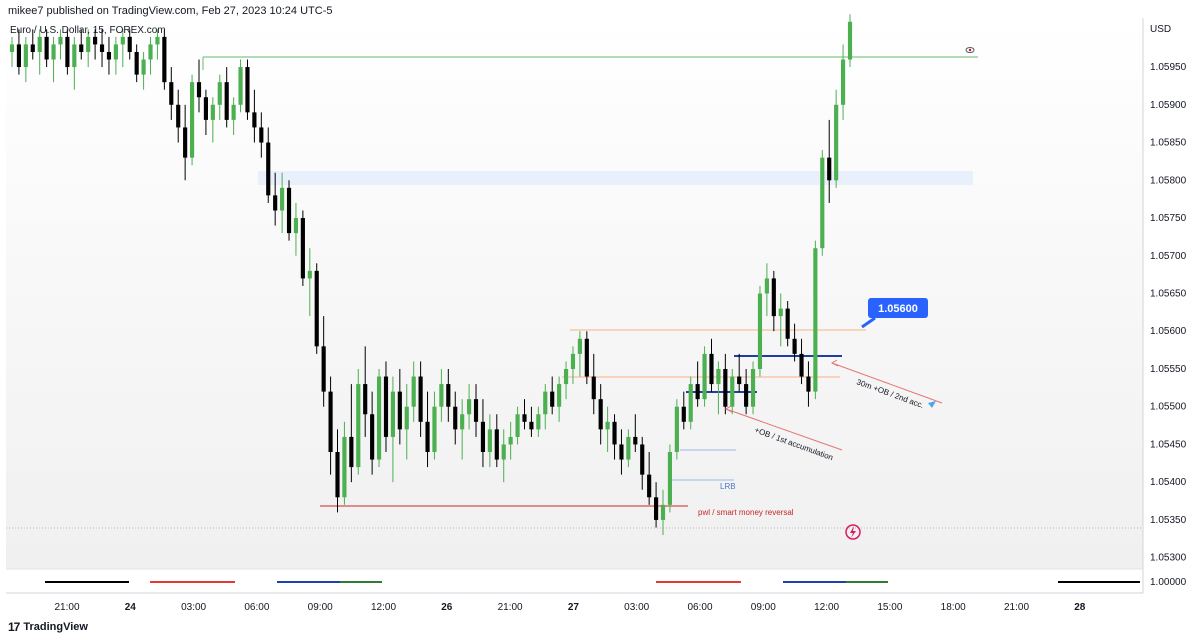 The image size is (1200, 641). What do you see at coordinates (320, 607) in the screenshot?
I see `time-tick-label: 09:00` at bounding box center [320, 607].